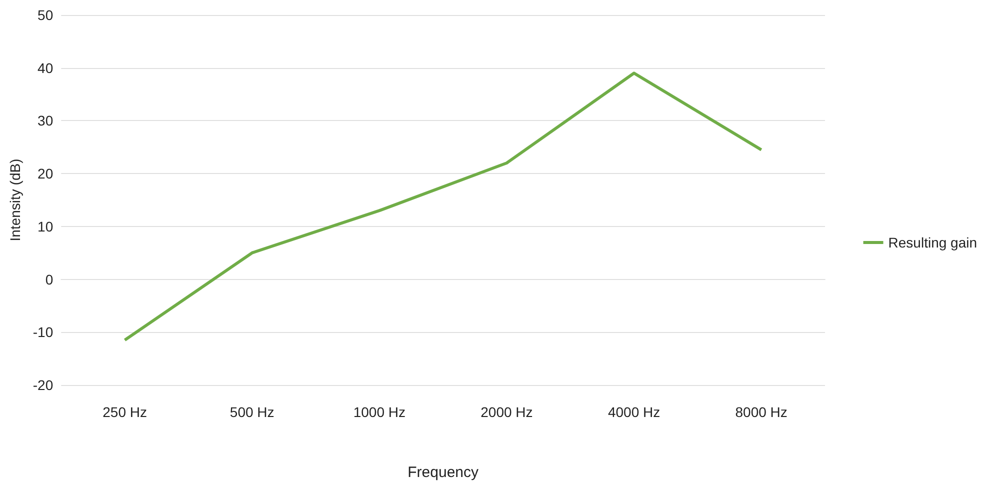 This screenshot has width=992, height=485. What do you see at coordinates (46, 120) in the screenshot?
I see `y-tick-label: 30` at bounding box center [46, 120].